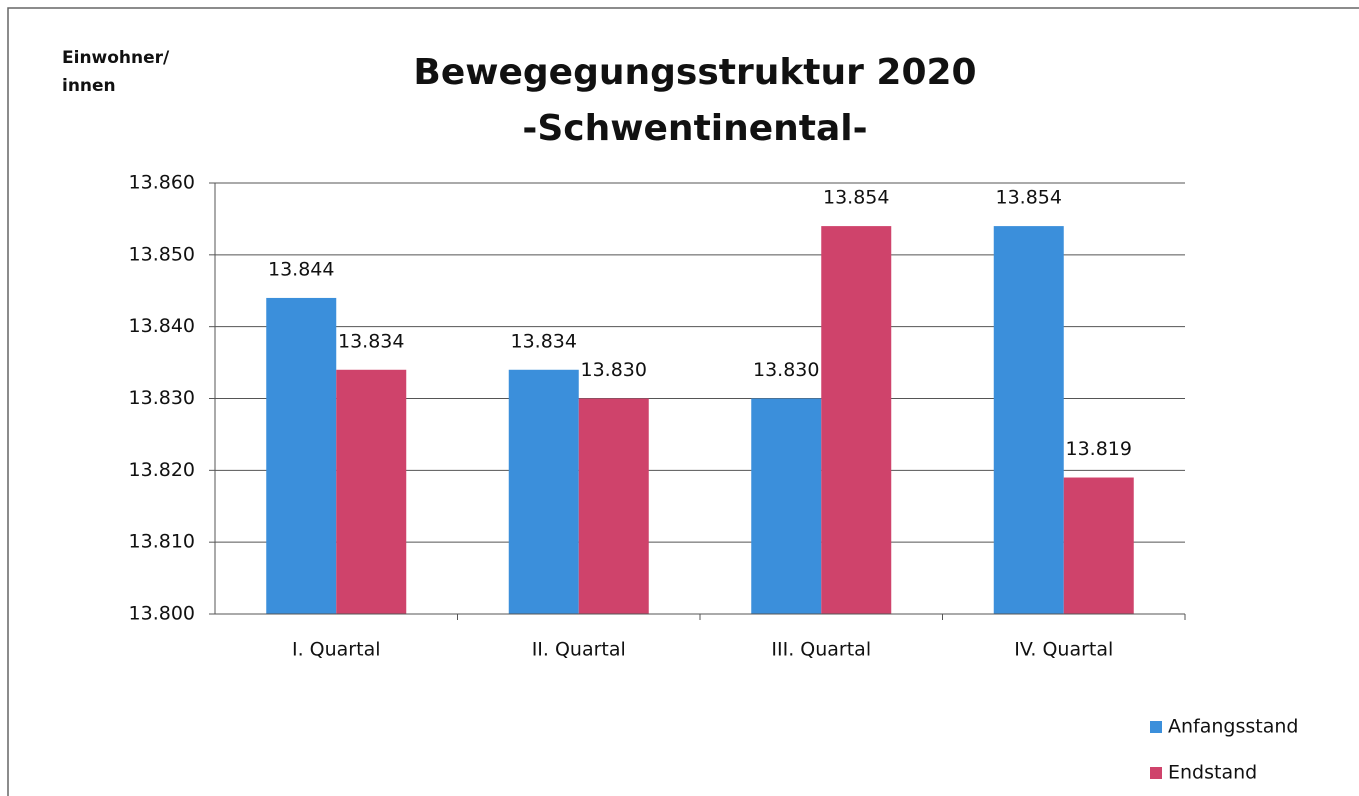  What do you see at coordinates (694, 128) in the screenshot?
I see `chart-subtitle: -Schwentinental-` at bounding box center [694, 128].